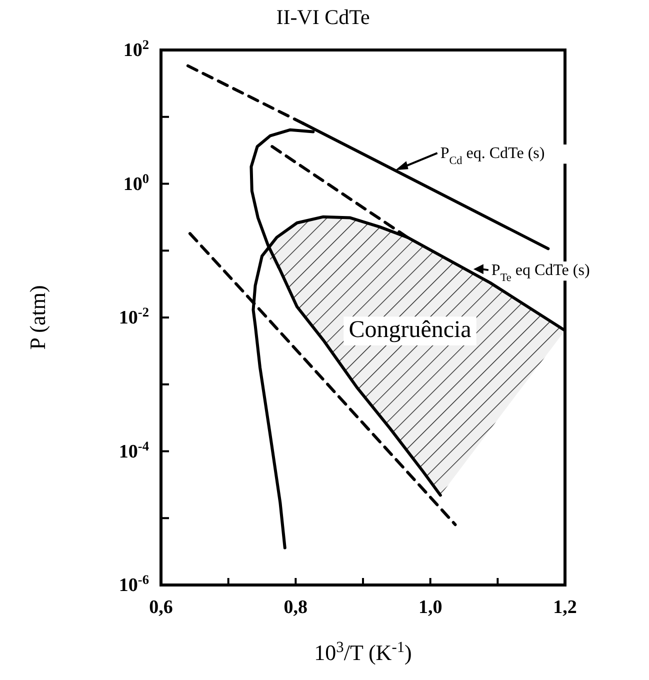  What do you see at coordinates (134, 450) in the screenshot?
I see `y-tick-label: 10$^{-4}$` at bounding box center [134, 450].